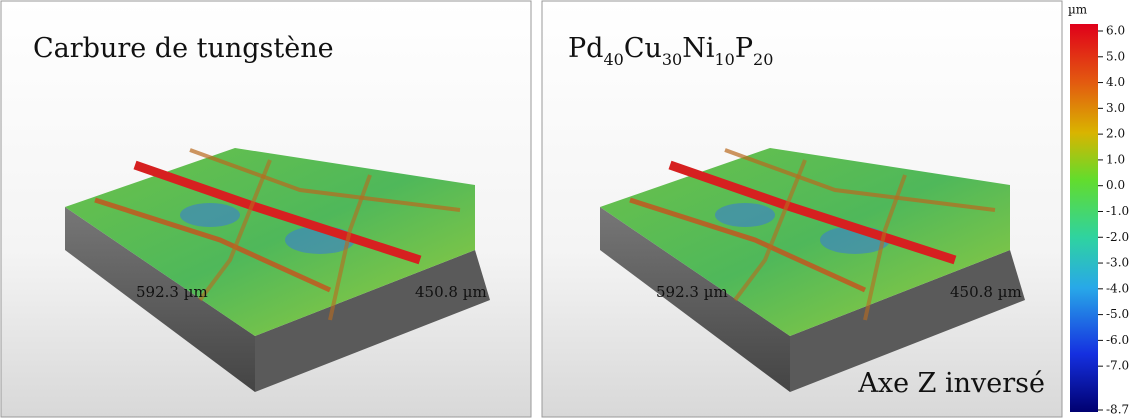  Describe the element at coordinates (1117, 340) in the screenshot. I see `colorbar-tick-label: -6.0` at that location.